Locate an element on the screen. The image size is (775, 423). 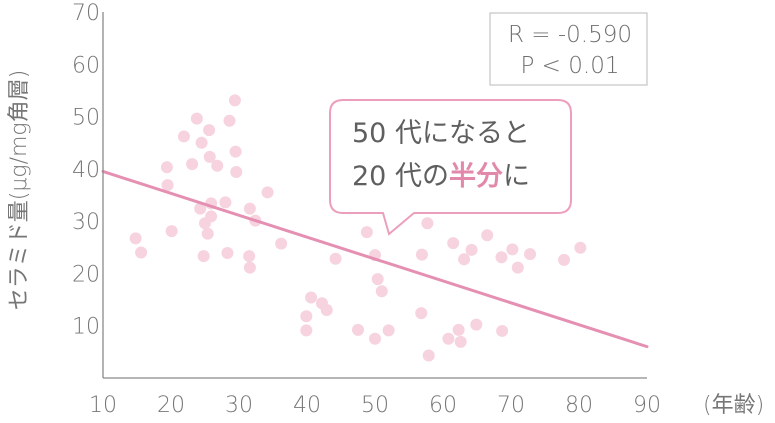
x-tick-80: 80 is located at coordinates (579, 405).